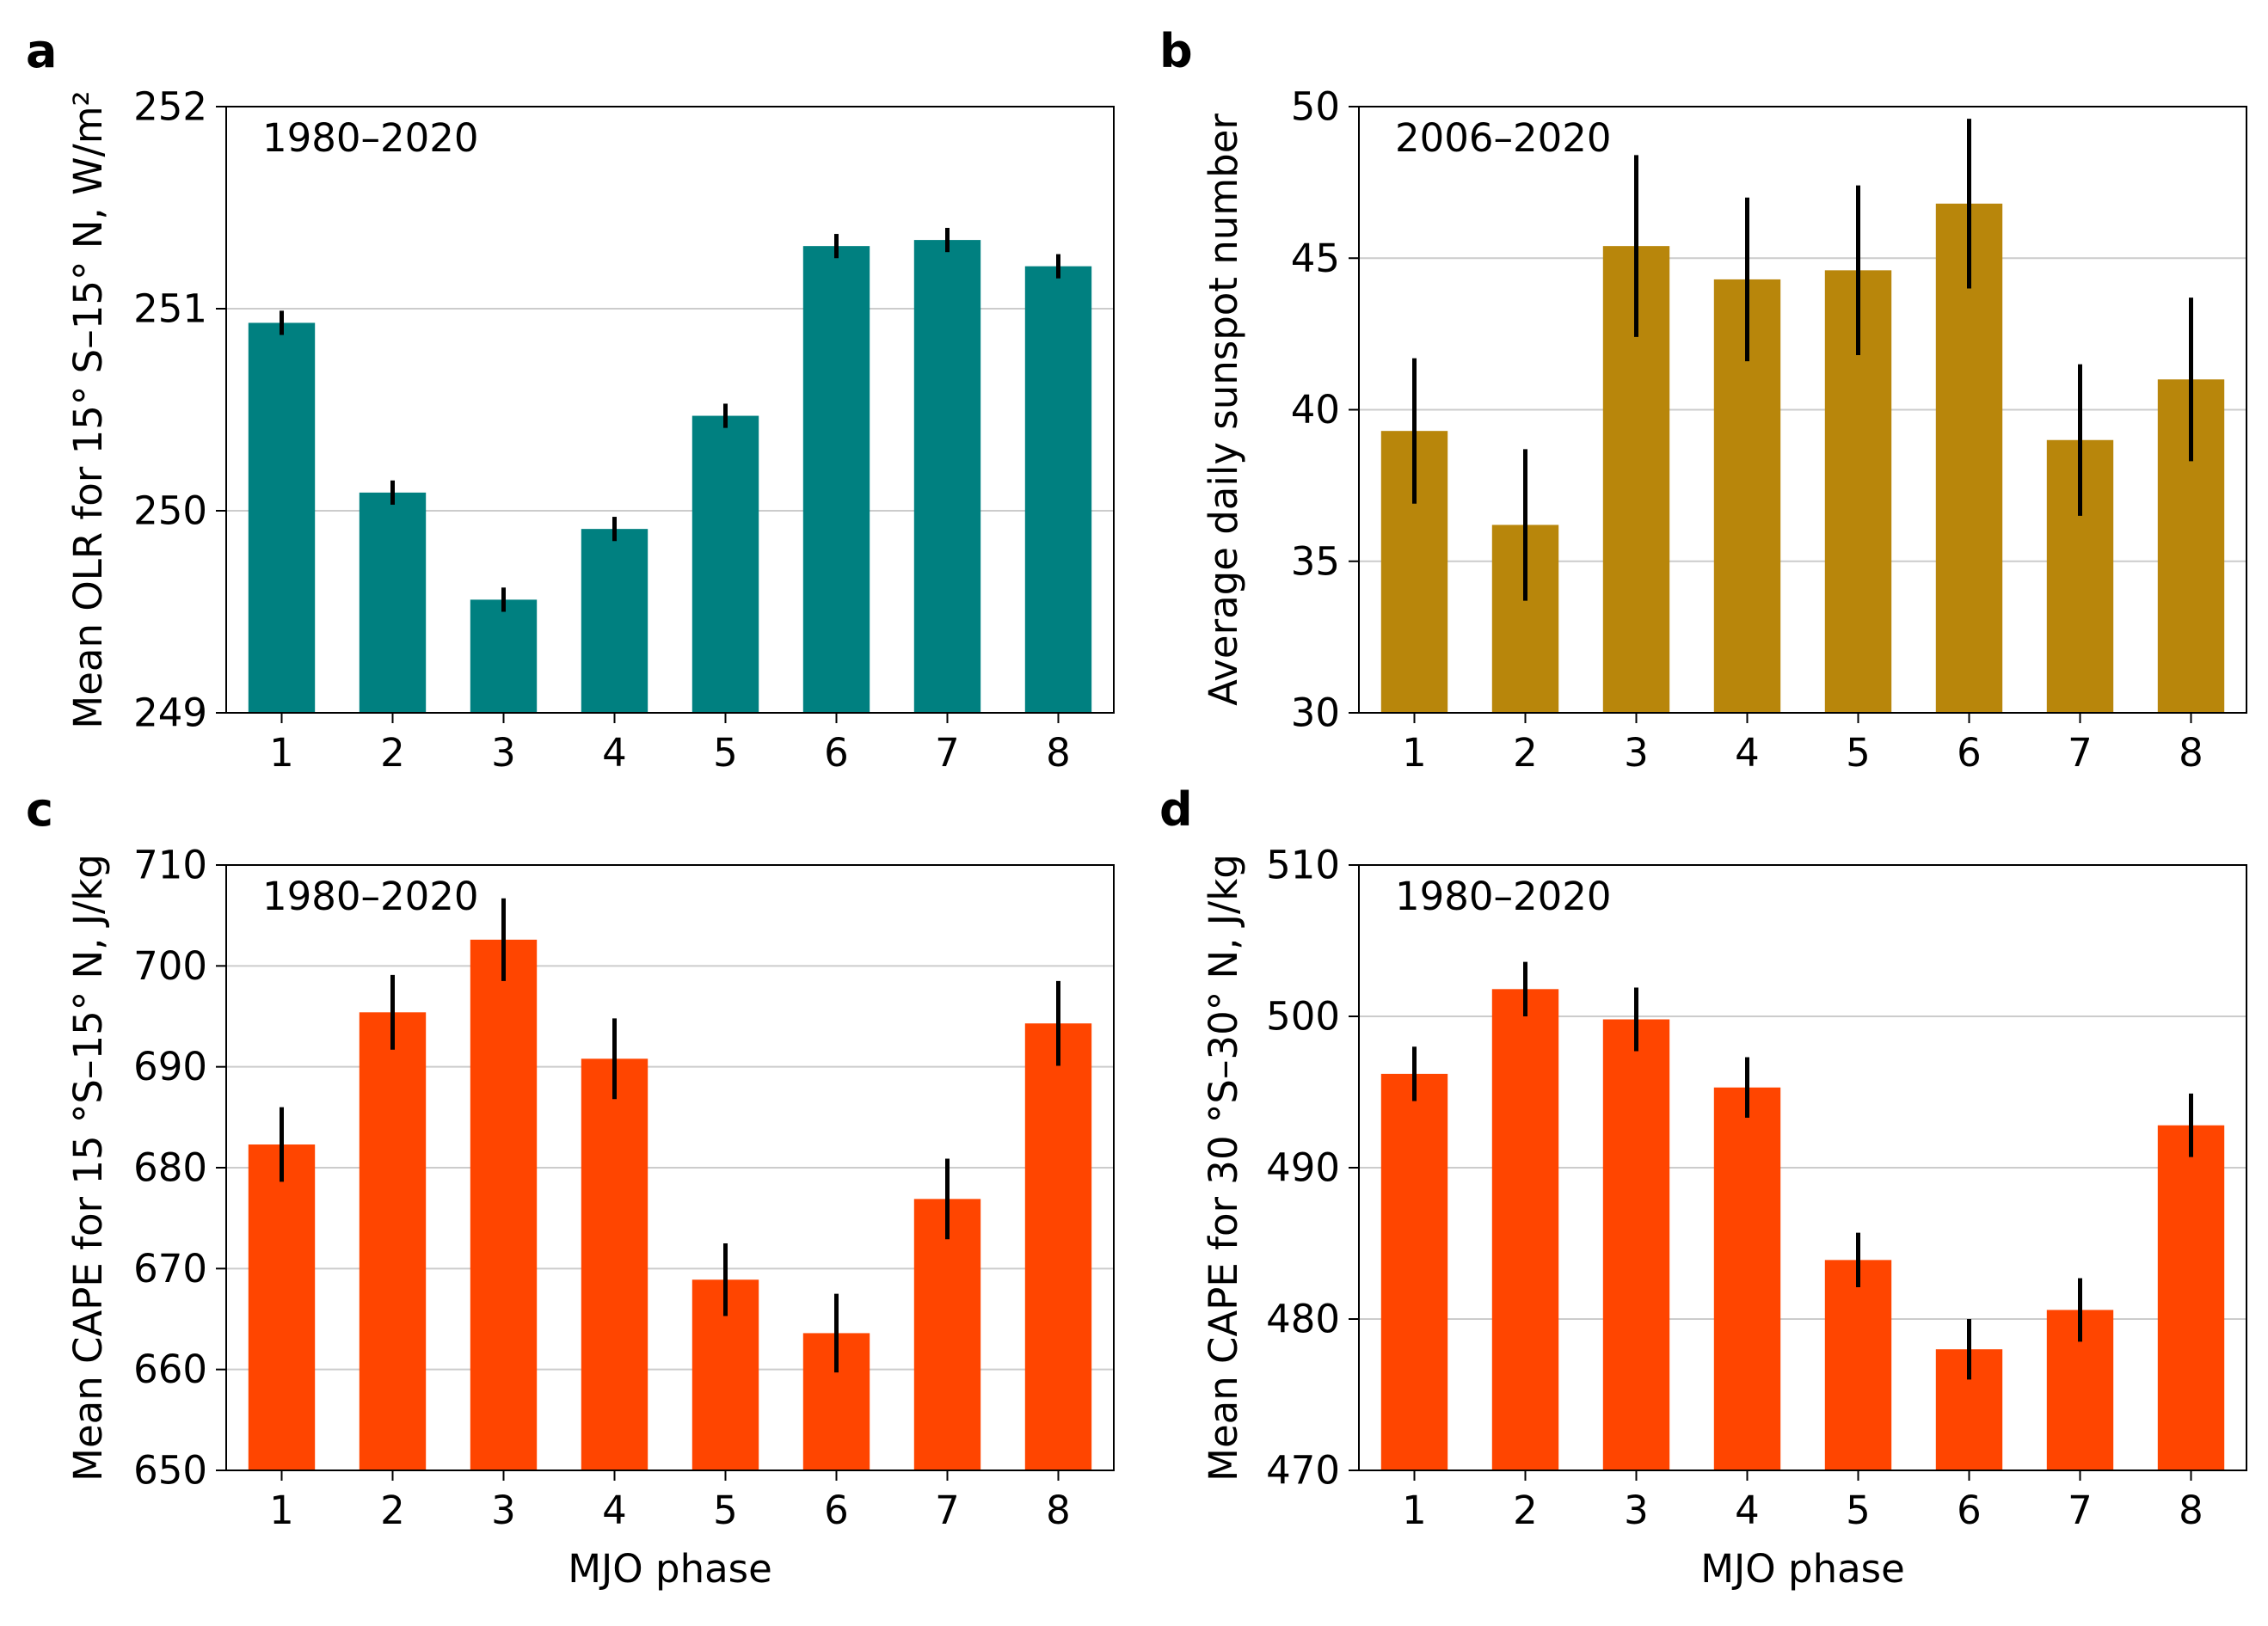 This screenshot has width=2268, height=1626. I want to click on axes-frame, so click(670, 410).